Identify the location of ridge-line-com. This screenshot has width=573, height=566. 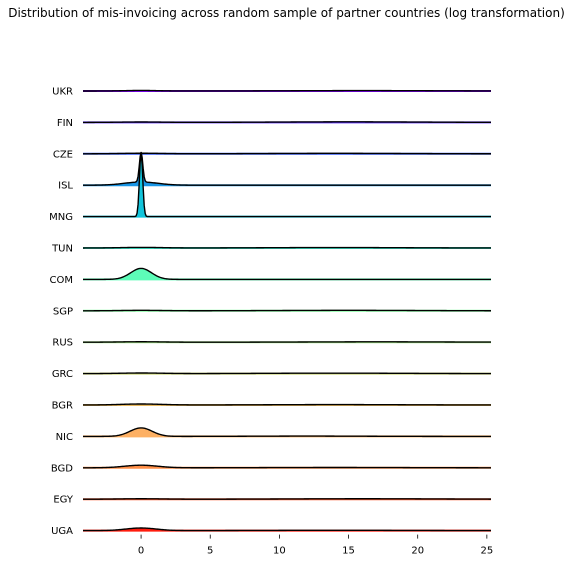
(287, 274).